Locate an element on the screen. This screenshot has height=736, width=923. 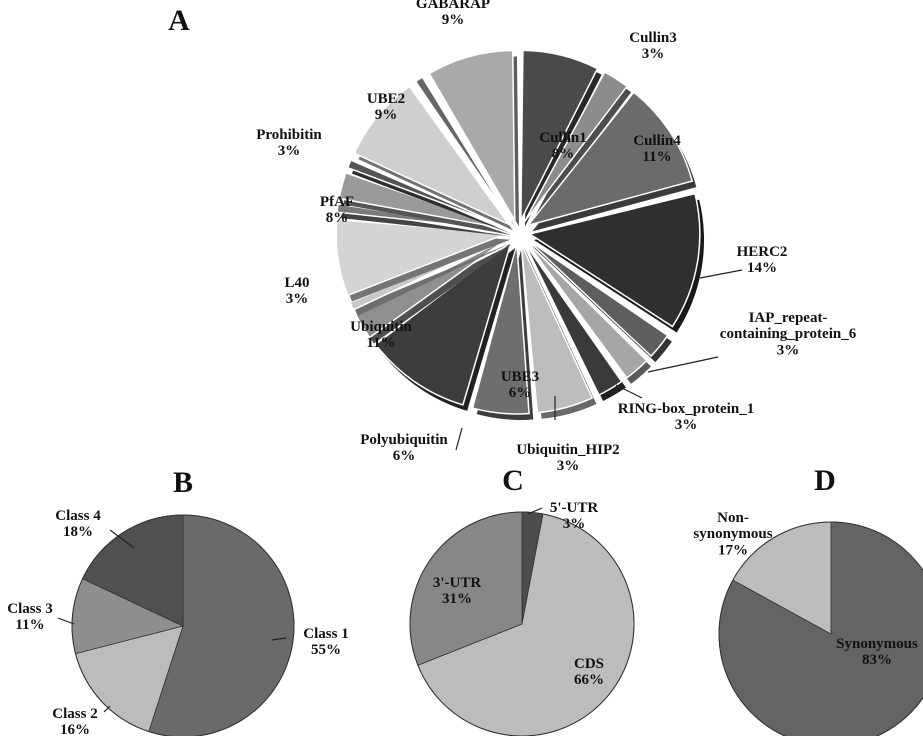
pie-a-slice-cullin4 is located at coordinates (610, 159).